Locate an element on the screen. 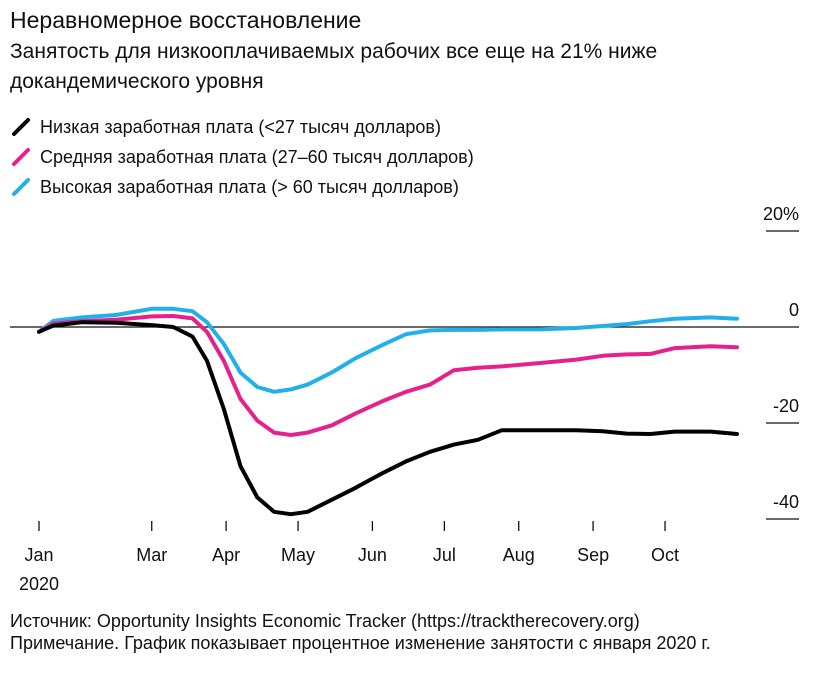 This screenshot has width=828, height=700. x-tick-label: Jun is located at coordinates (372, 555).